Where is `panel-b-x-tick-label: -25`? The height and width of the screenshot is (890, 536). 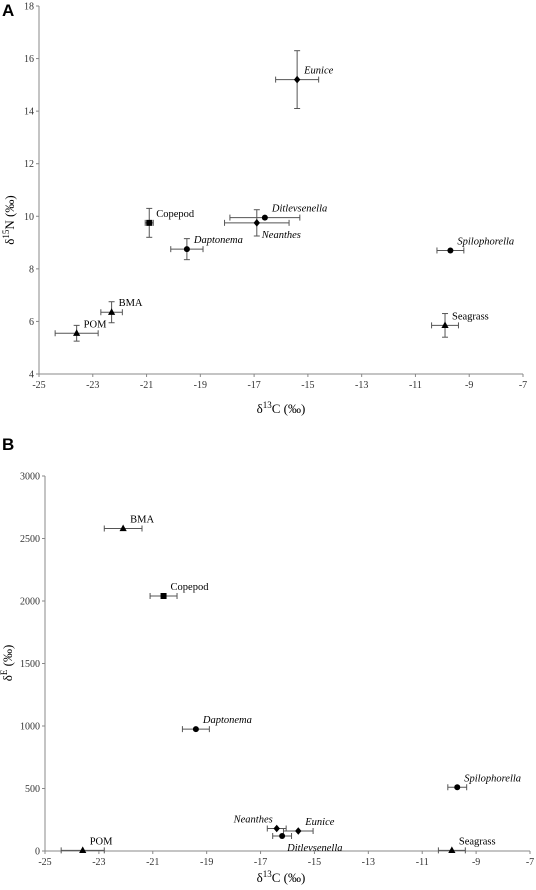
panel-b-x-tick-label: -25 is located at coordinates (44, 862).